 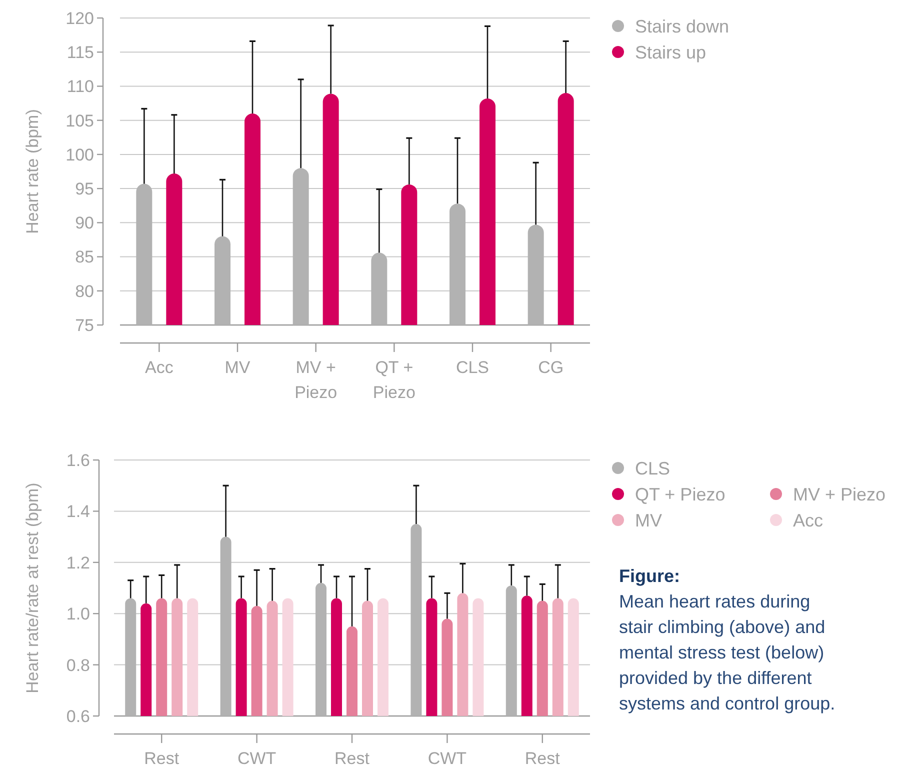 What do you see at coordinates (649, 576) in the screenshot?
I see `text: Figure:` at bounding box center [649, 576].